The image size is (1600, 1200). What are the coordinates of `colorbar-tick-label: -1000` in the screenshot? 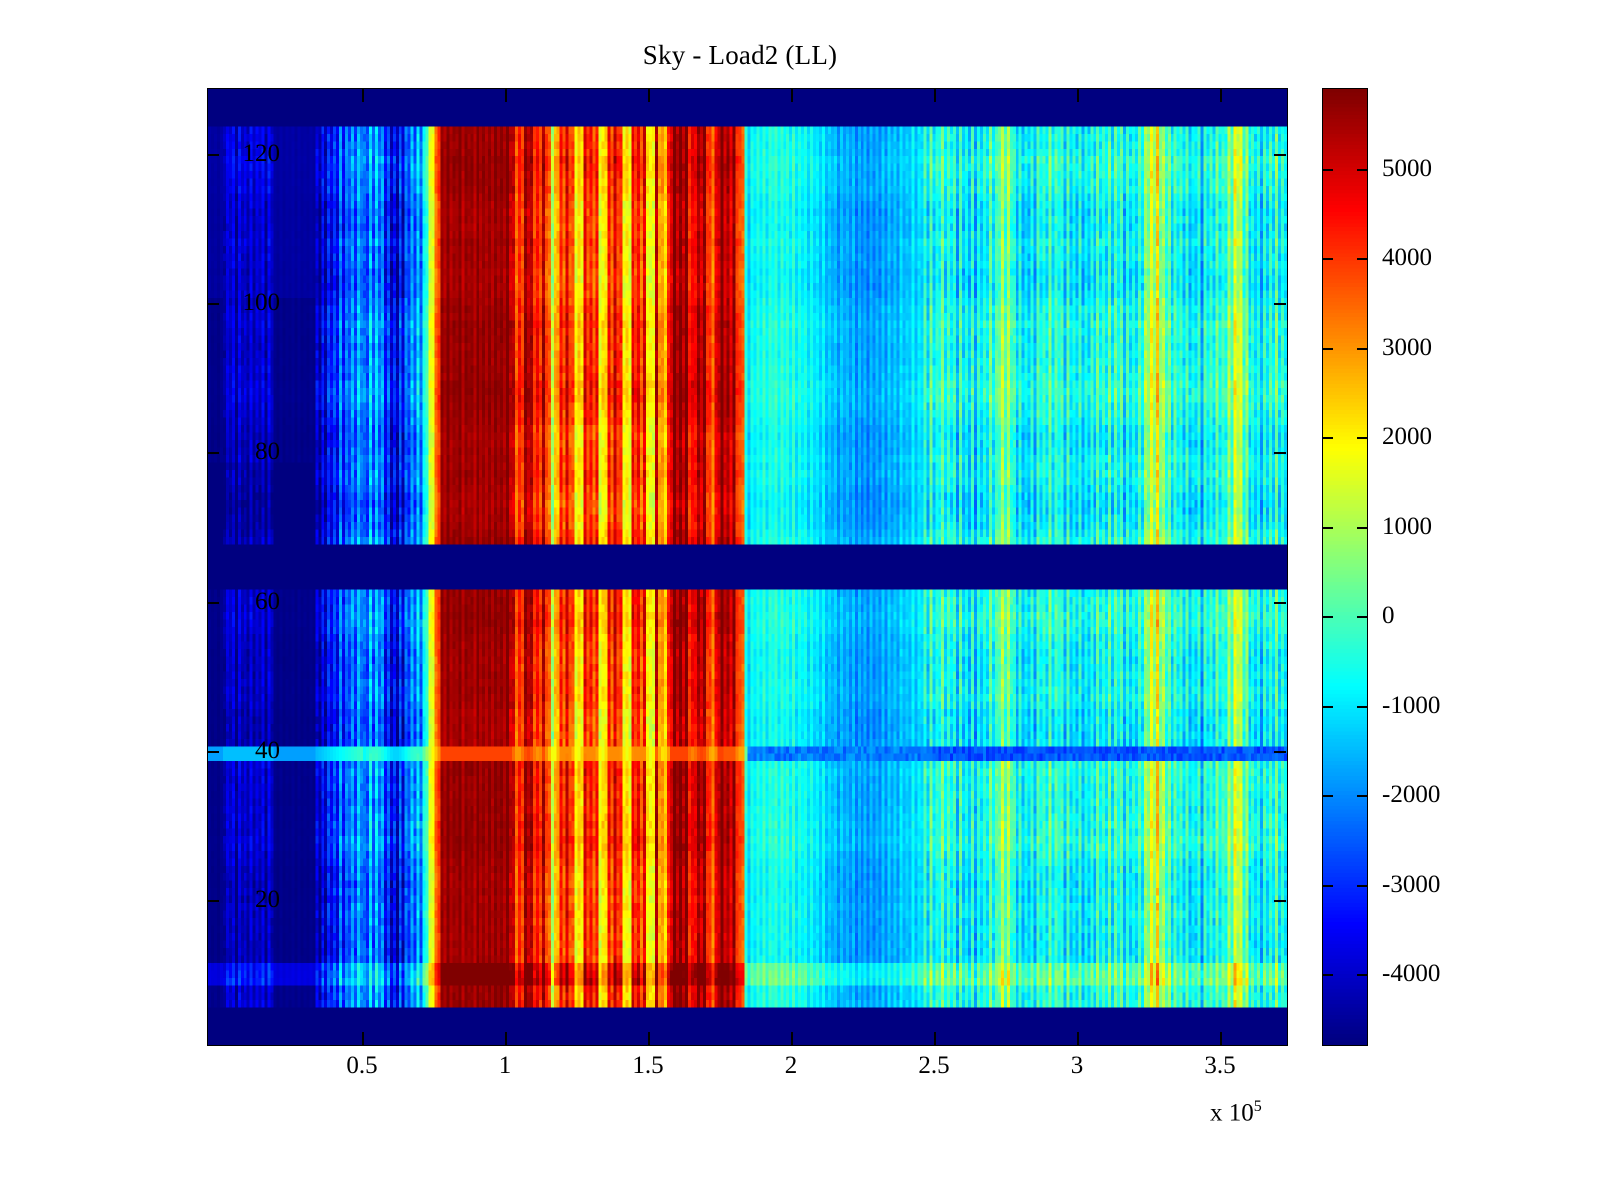 It's located at (1411, 705).